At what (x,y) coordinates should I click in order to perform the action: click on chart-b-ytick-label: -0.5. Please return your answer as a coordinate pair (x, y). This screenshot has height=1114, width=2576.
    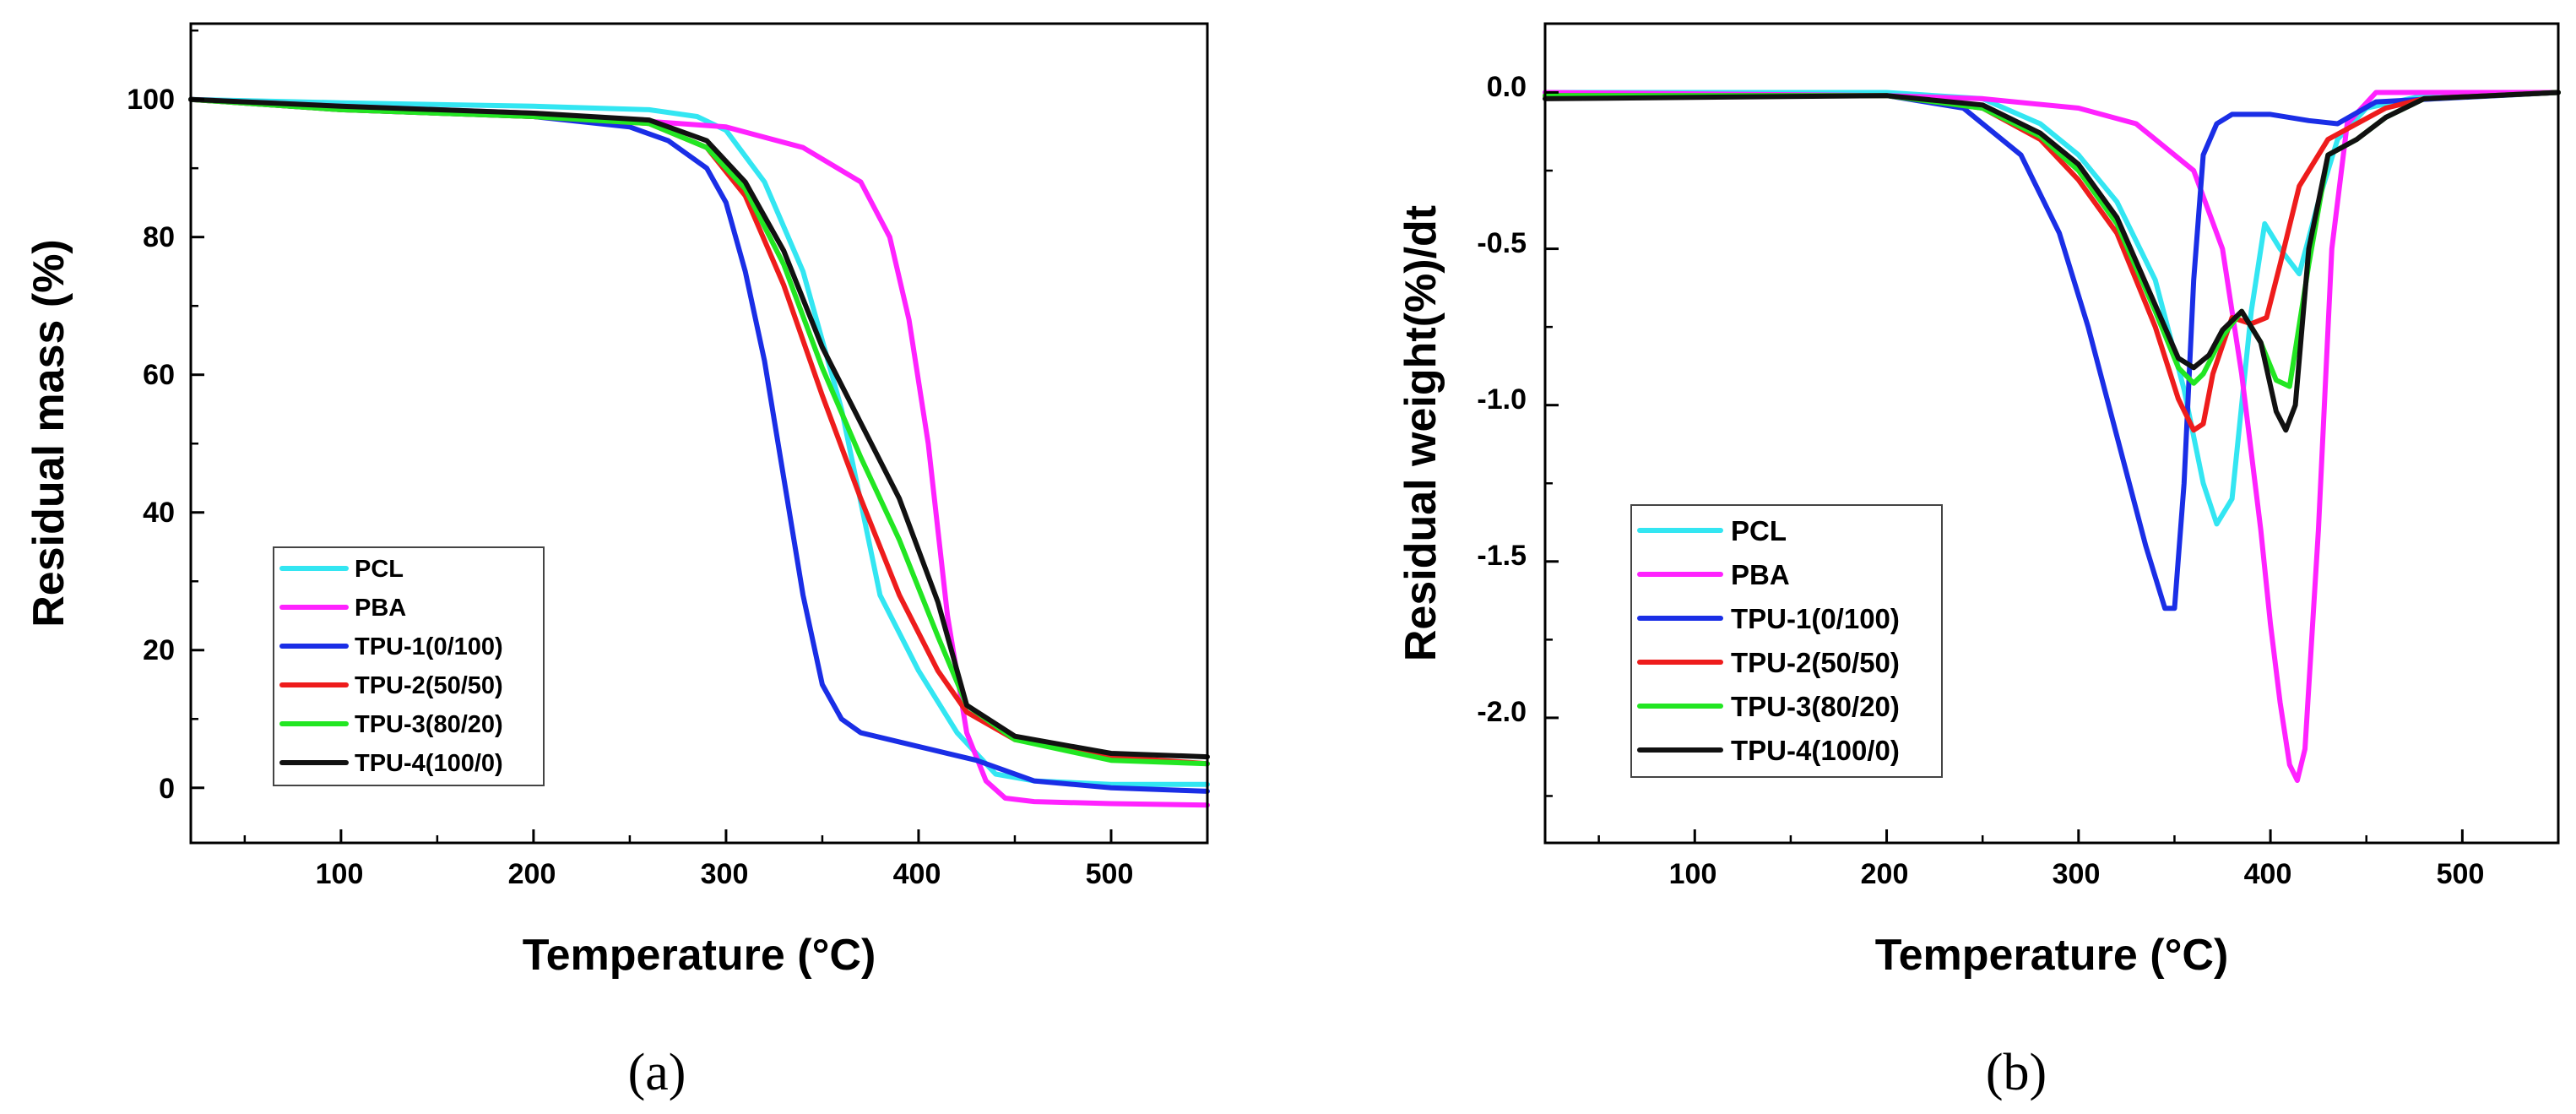
    Looking at the image, I should click on (1502, 243).